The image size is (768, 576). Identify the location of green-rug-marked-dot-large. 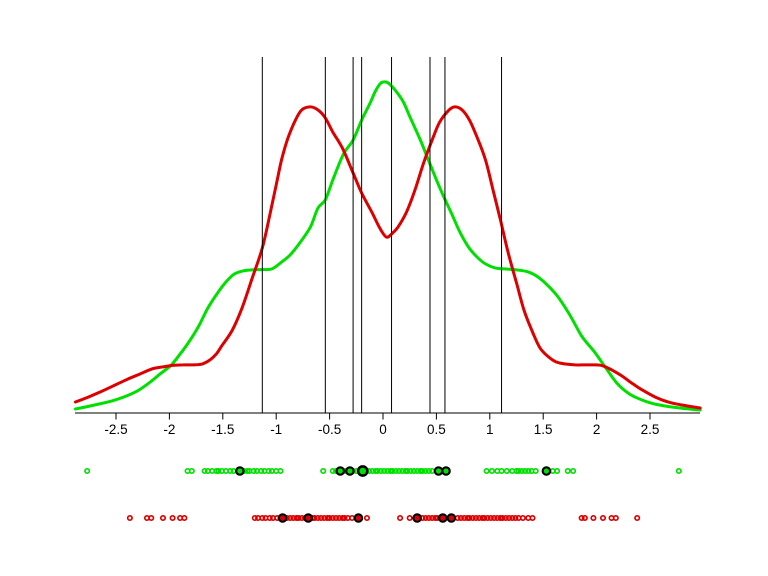
(363, 471).